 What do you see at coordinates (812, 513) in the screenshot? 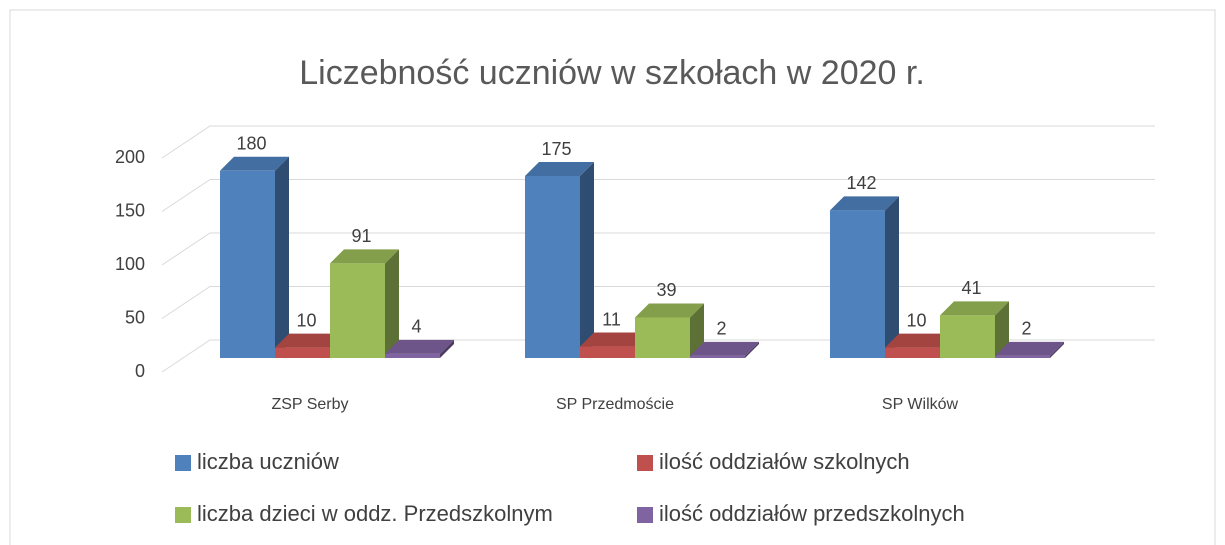
I see `legend-label: ilość oddziałów przedszkolnych` at bounding box center [812, 513].